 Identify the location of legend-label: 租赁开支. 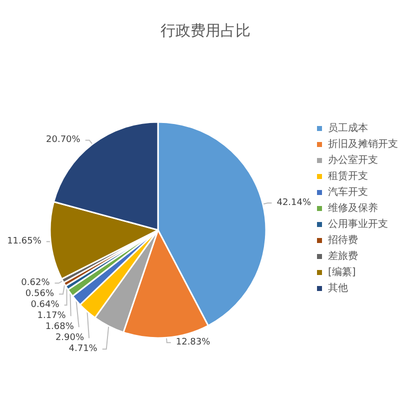
(348, 176).